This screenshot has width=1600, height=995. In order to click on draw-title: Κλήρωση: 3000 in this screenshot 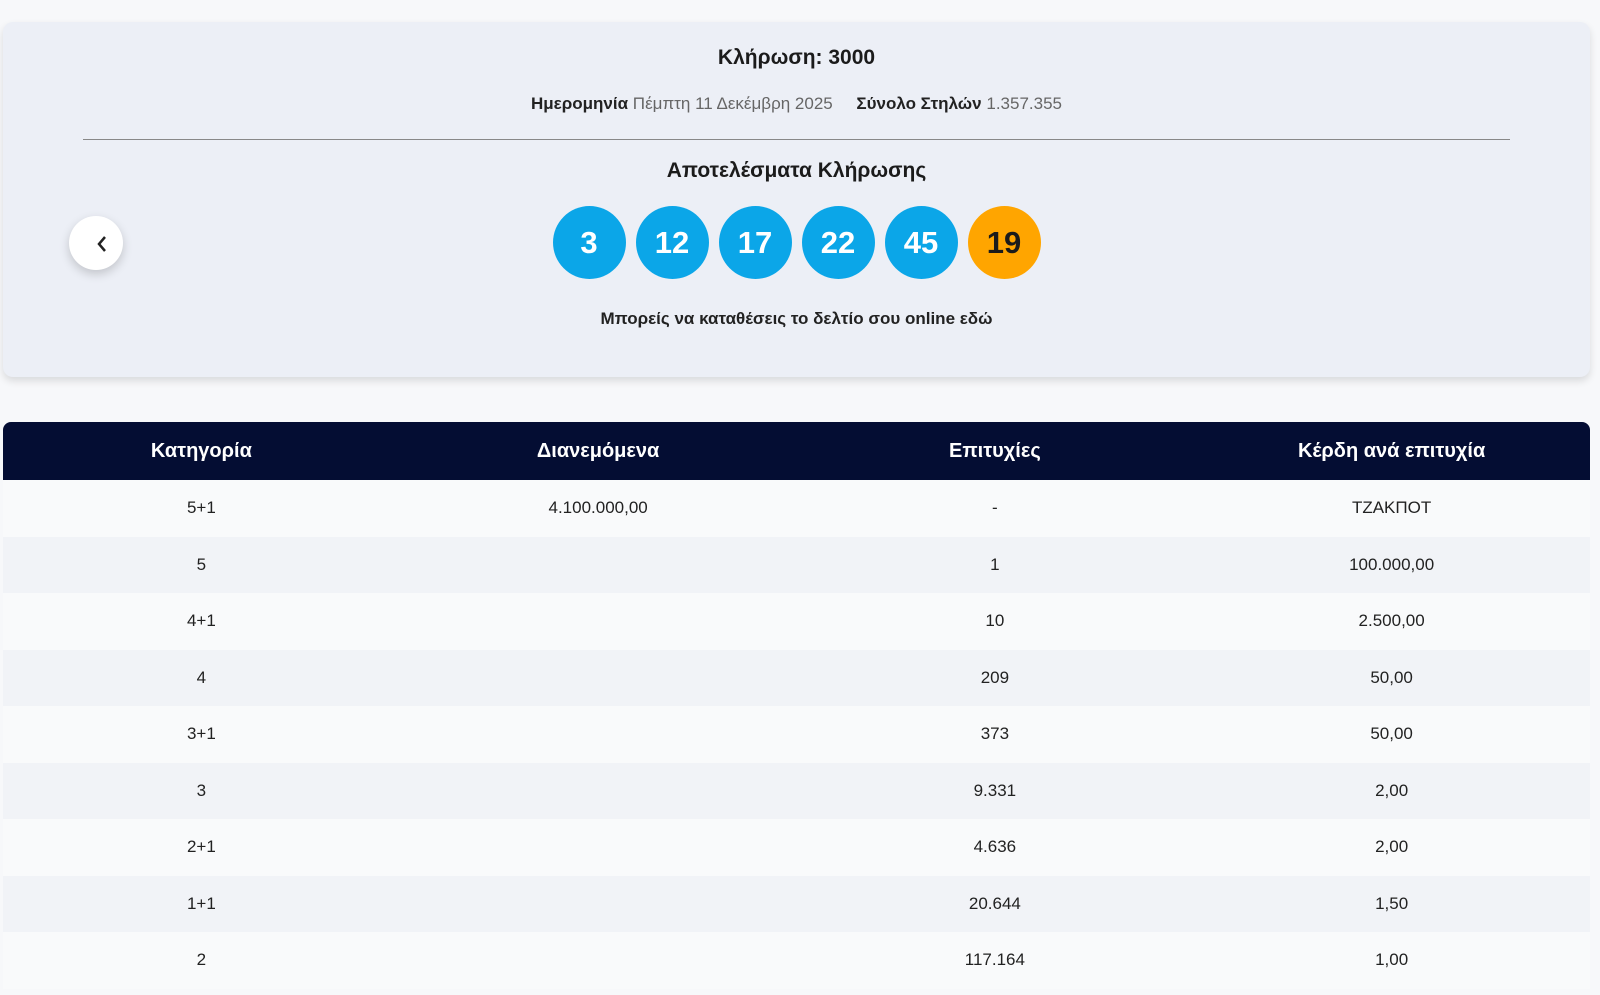, I will do `click(796, 57)`.